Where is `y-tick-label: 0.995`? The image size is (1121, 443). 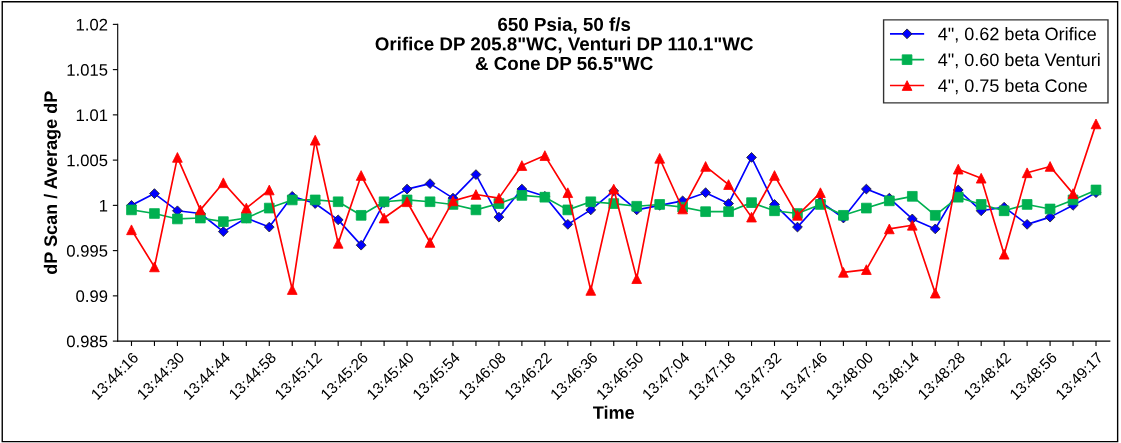
y-tick-label: 0.995 is located at coordinates (87, 251).